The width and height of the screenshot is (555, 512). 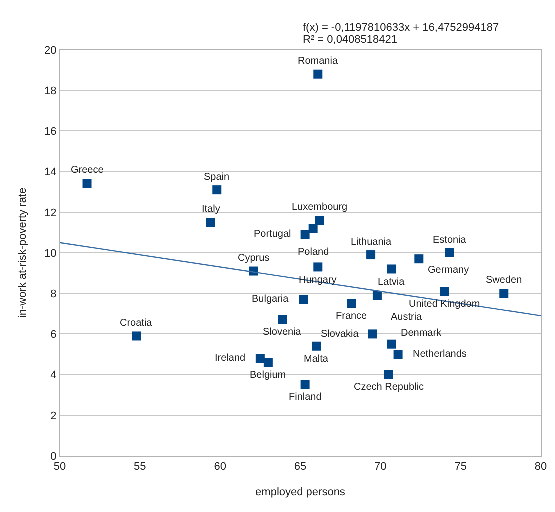 I want to click on y-tick-label: 2, so click(x=53, y=416).